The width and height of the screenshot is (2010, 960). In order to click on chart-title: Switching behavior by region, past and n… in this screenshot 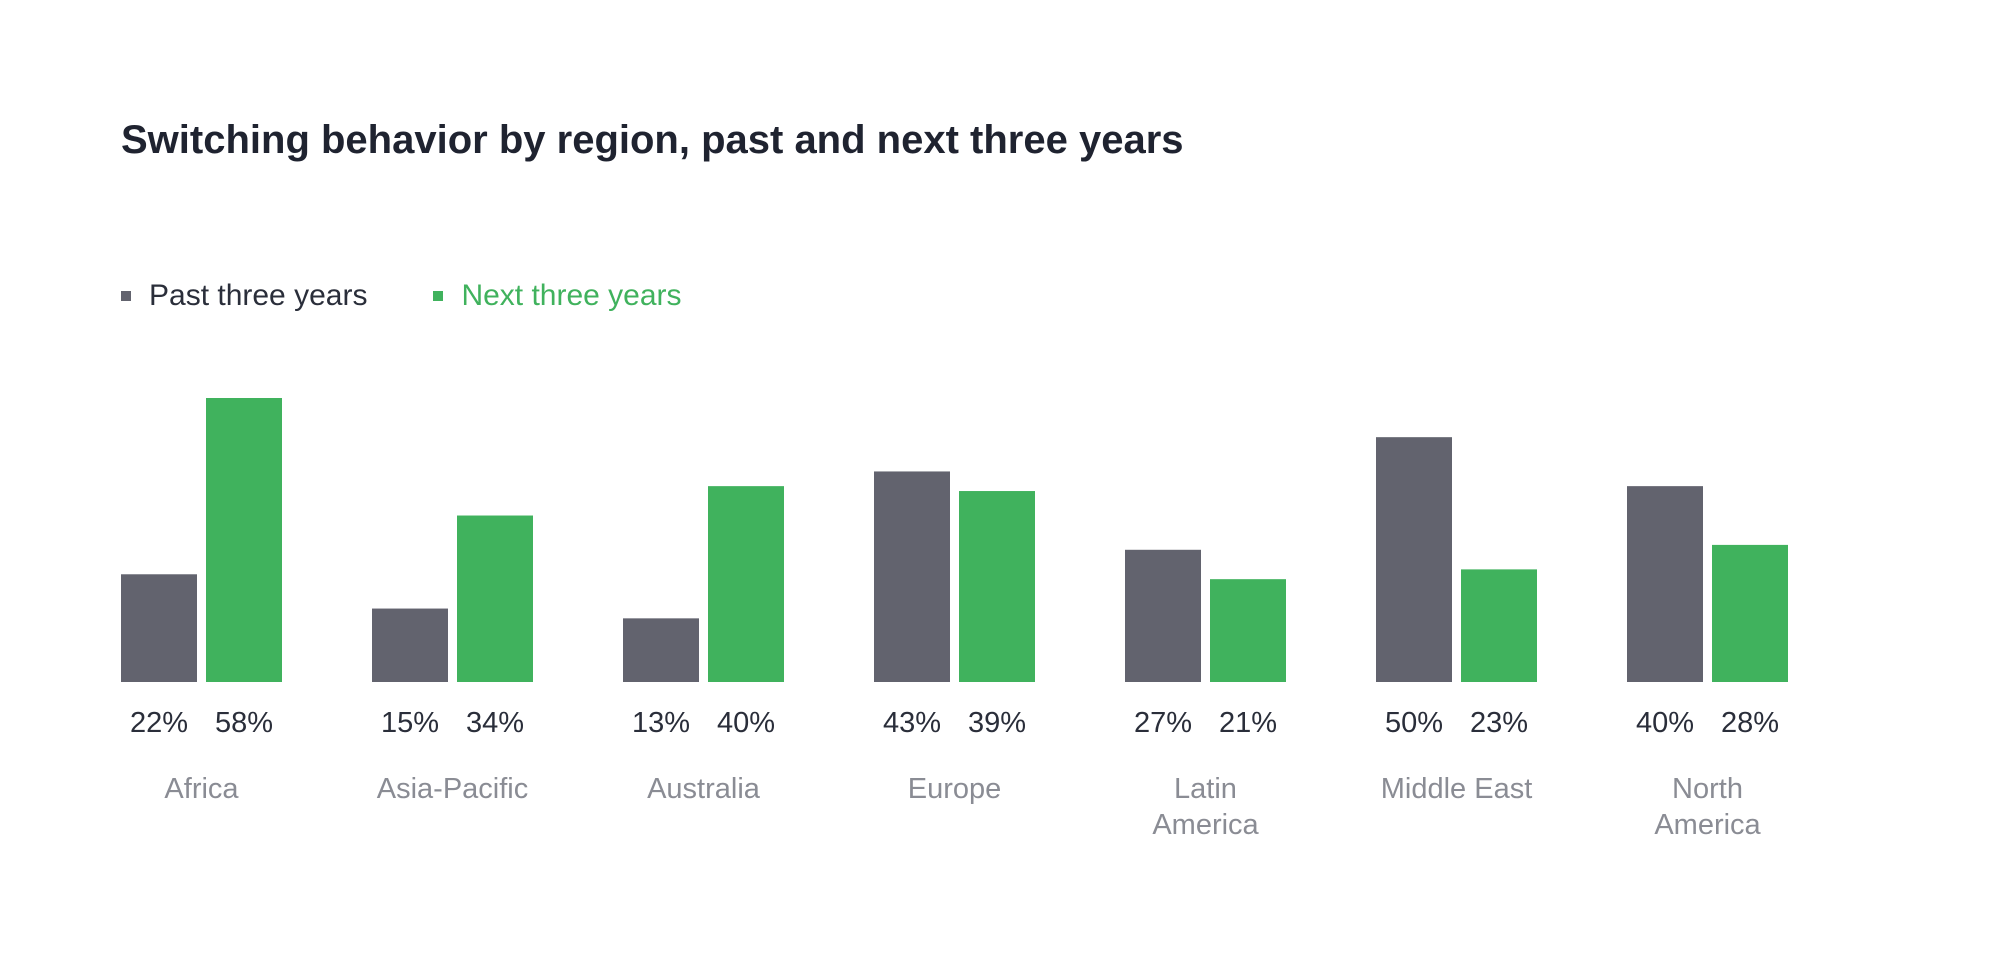, I will do `click(652, 140)`.